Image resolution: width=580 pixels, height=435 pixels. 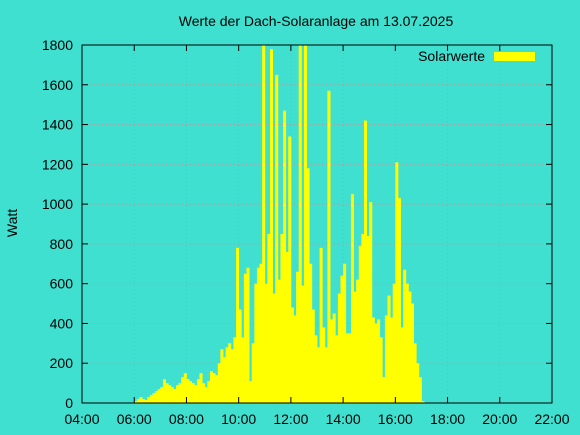 What do you see at coordinates (447, 419) in the screenshot?
I see `x-tick-label: 18:00` at bounding box center [447, 419].